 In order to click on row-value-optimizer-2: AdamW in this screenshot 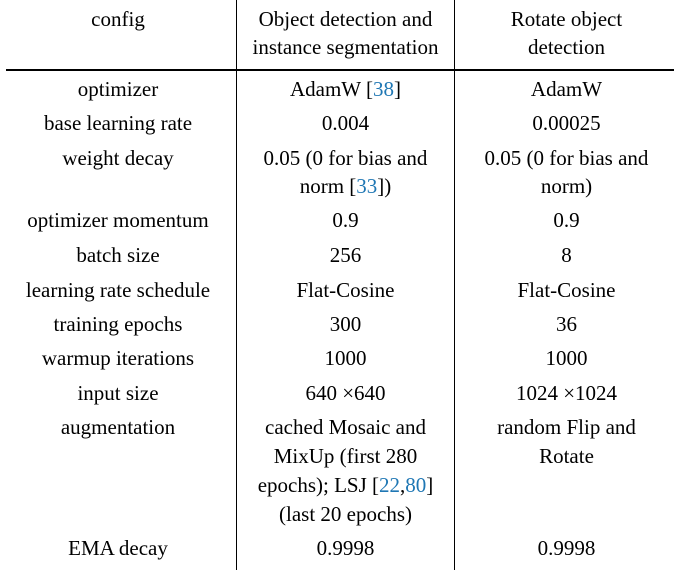, I will do `click(566, 89)`.